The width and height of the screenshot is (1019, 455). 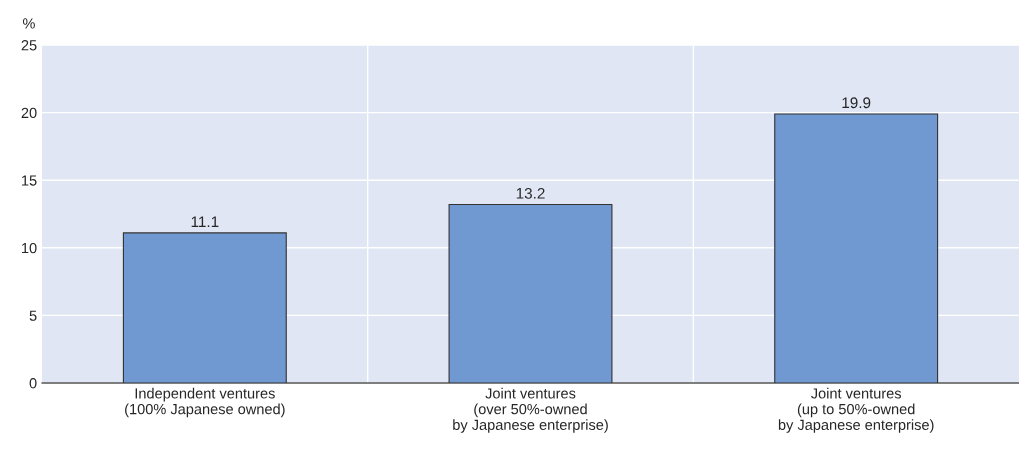 I want to click on data-label: 13.2, so click(x=530, y=193).